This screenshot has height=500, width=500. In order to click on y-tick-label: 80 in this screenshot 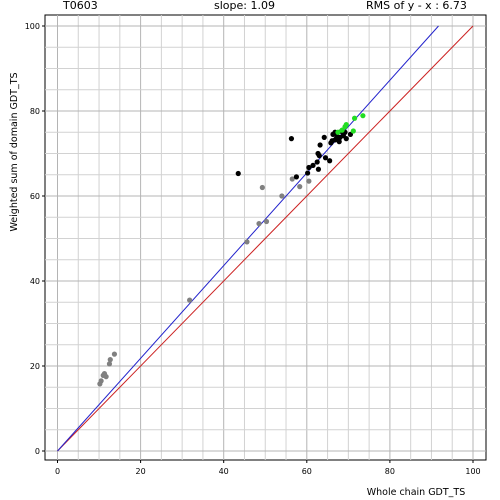, I will do `click(35, 111)`.